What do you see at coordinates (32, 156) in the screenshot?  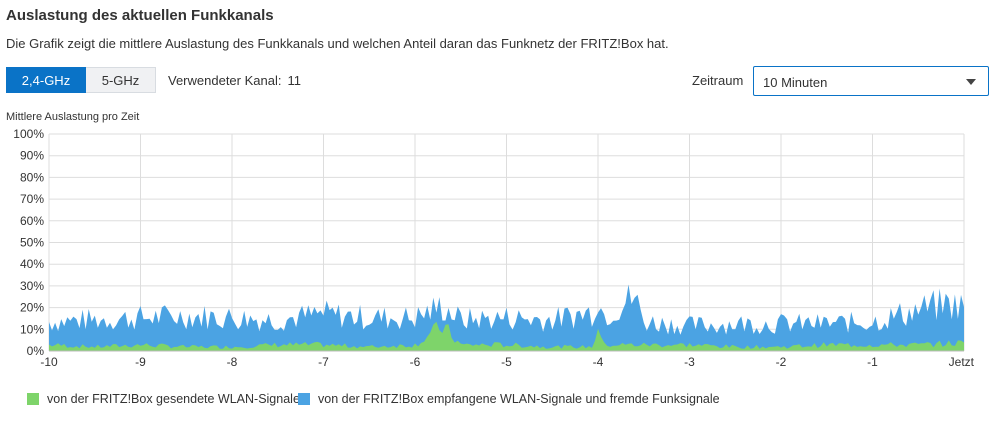 I see `y-tick-label: 90%` at bounding box center [32, 156].